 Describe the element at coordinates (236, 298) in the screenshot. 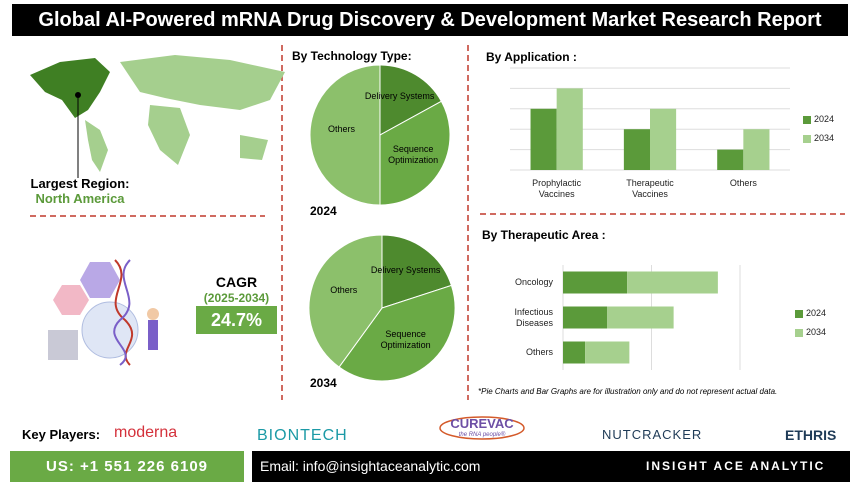

I see `cagr-period: (2025-2034)` at that location.